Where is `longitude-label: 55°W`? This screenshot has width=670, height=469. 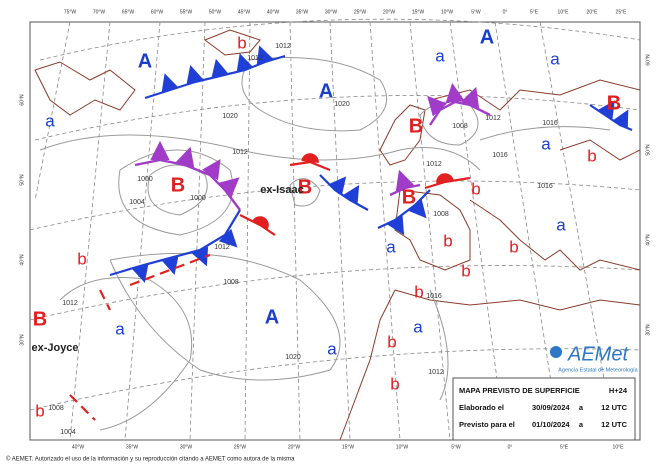 longitude-label: 55°W is located at coordinates (186, 12).